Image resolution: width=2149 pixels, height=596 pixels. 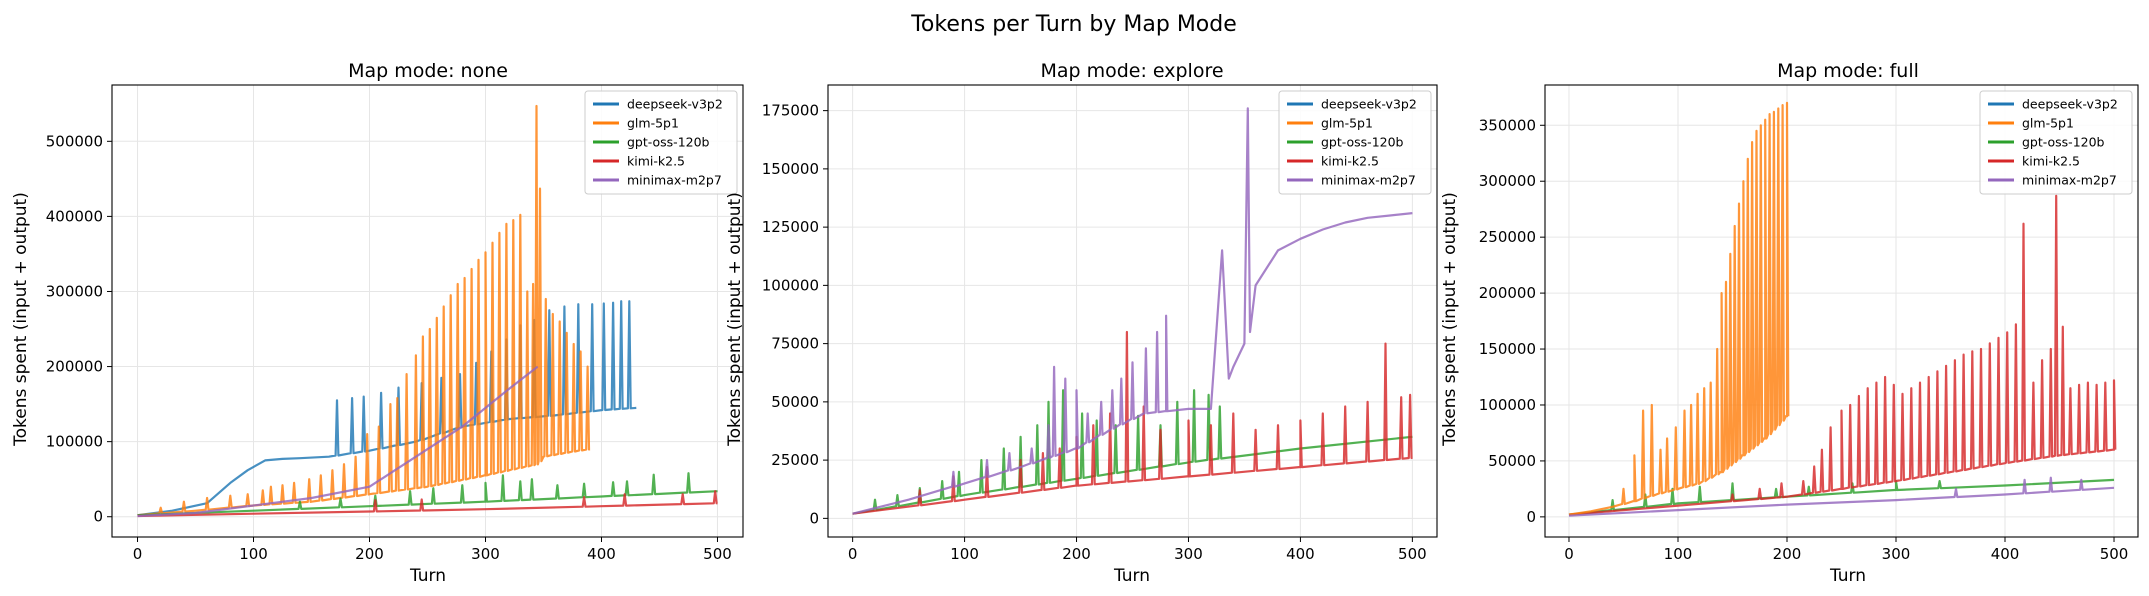 What do you see at coordinates (790, 111) in the screenshot?
I see `y-tick-label: 175000` at bounding box center [790, 111].